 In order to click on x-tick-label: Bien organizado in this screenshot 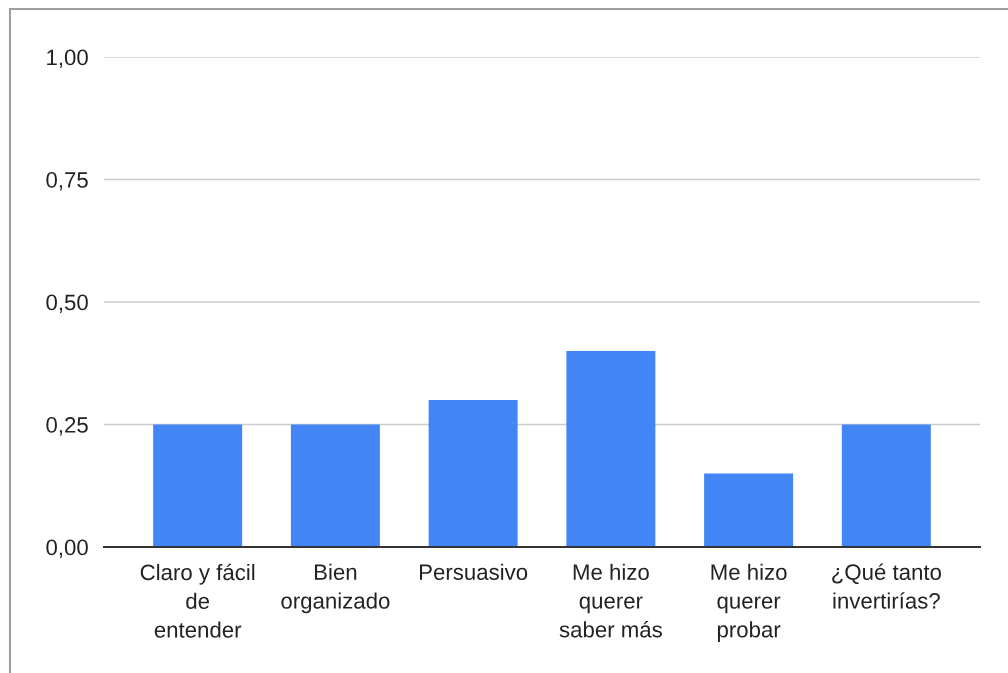, I will do `click(335, 588)`.